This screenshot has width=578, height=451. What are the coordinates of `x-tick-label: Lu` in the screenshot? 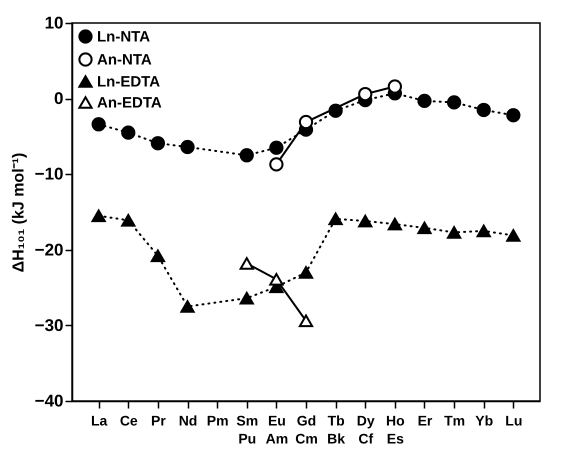 It's located at (513, 420).